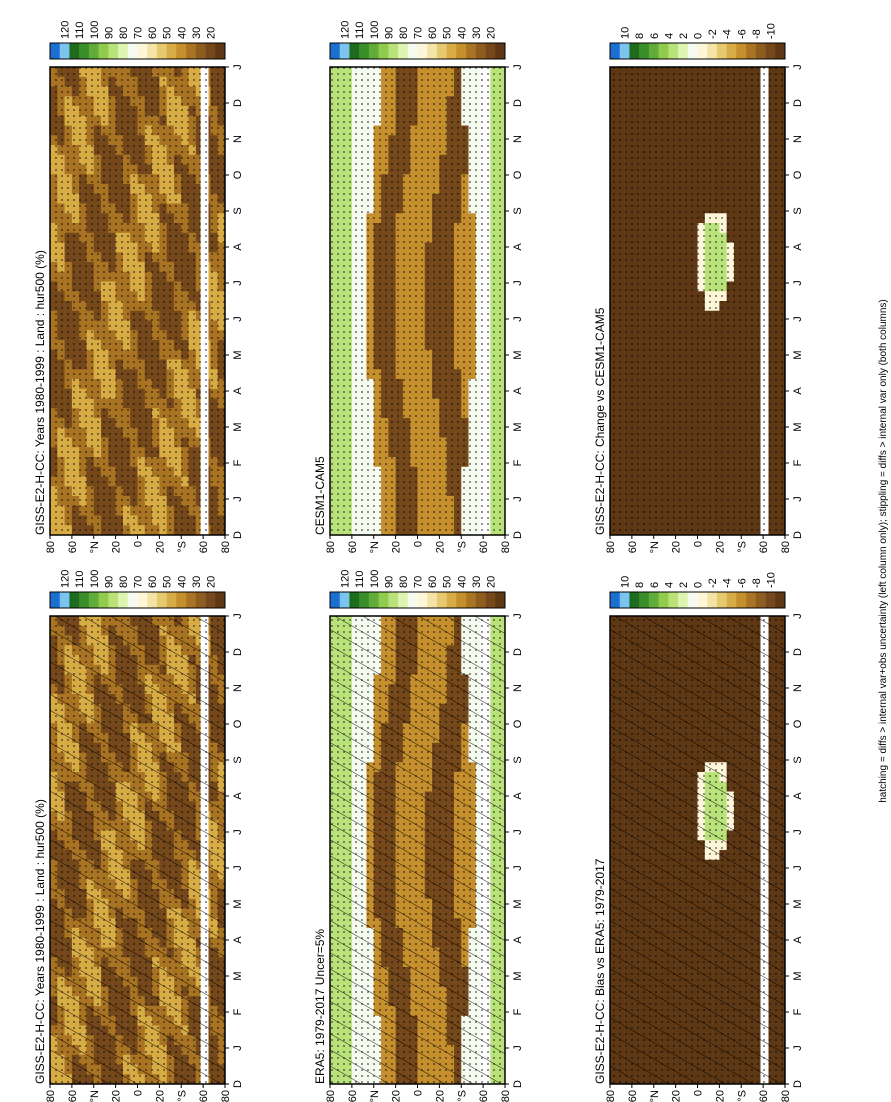  Describe the element at coordinates (626, 33) in the screenshot. I see `colorbar-label: 10` at that location.